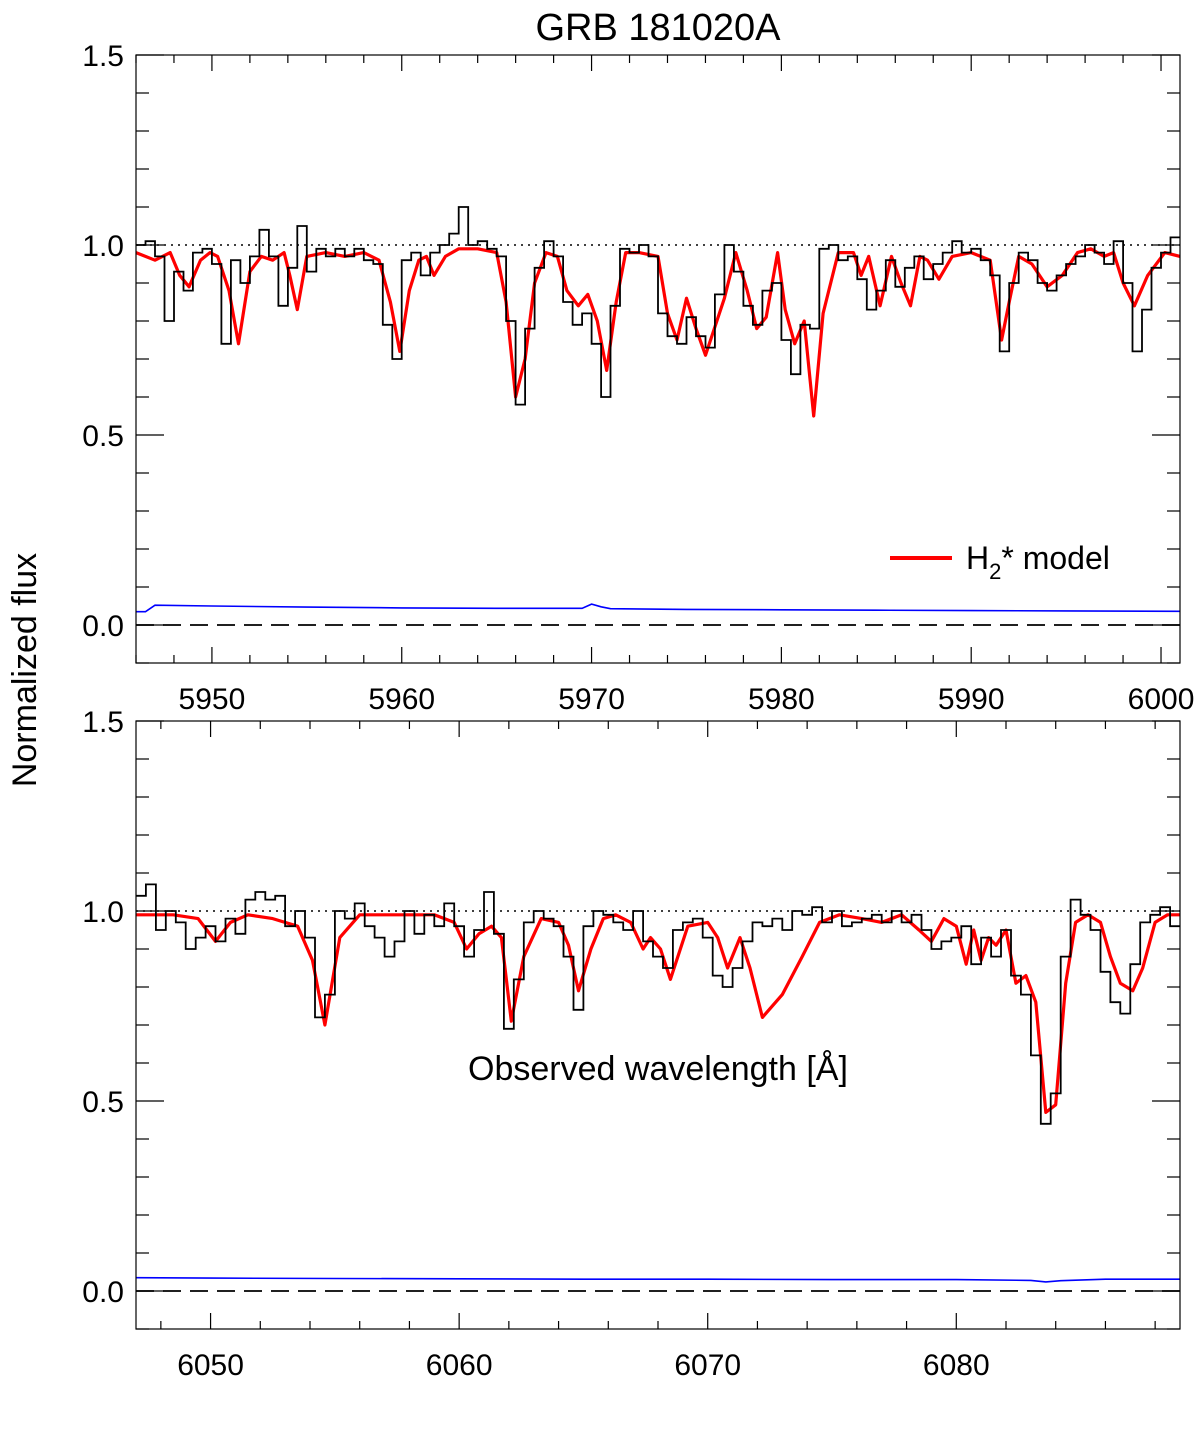 This screenshot has height=1429, width=1200. What do you see at coordinates (781, 699) in the screenshot?
I see `x-tick-label: 5980` at bounding box center [781, 699].